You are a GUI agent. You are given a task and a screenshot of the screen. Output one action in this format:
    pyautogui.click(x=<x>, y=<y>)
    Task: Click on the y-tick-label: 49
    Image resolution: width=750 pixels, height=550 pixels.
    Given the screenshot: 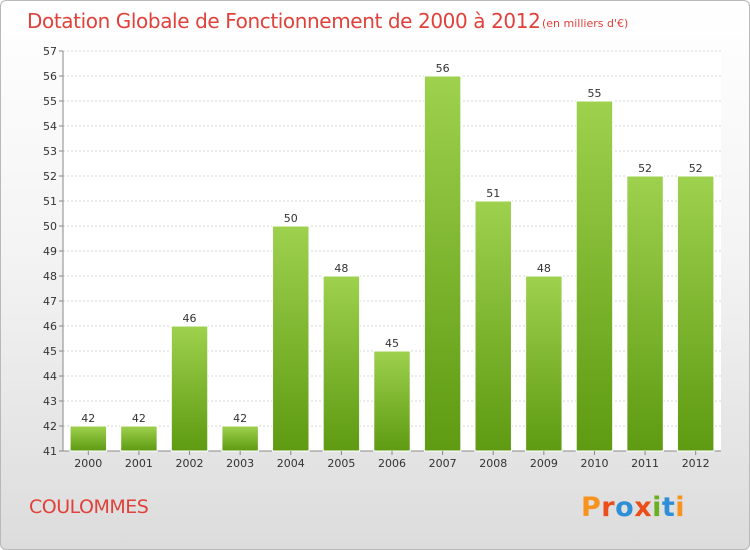 What is the action you would take?
    pyautogui.click(x=50, y=251)
    